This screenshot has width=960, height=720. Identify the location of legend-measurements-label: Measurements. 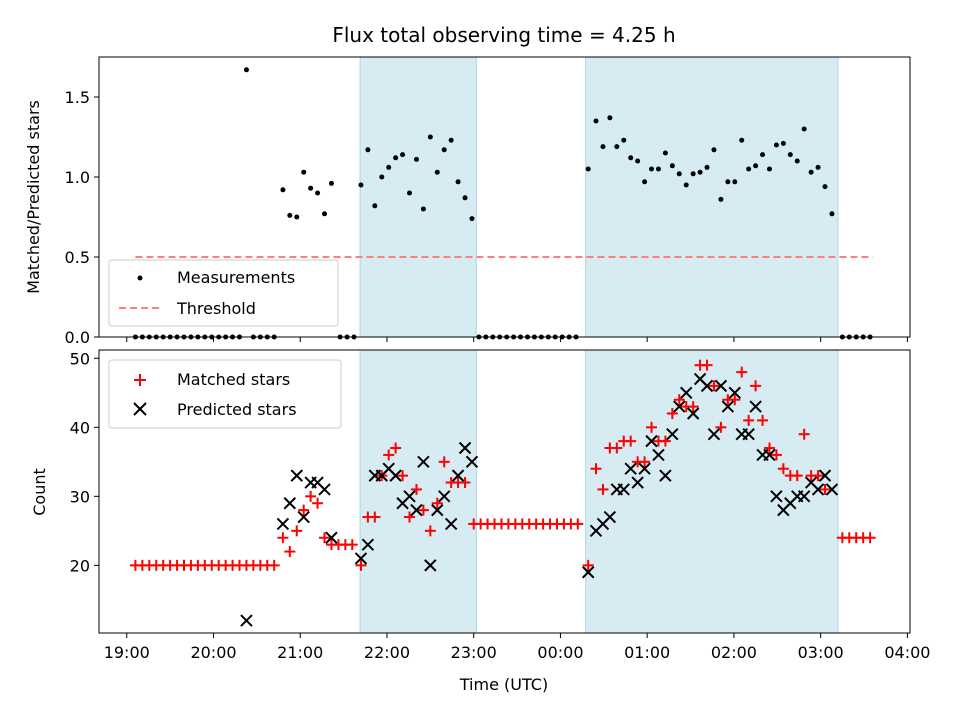
(236, 277).